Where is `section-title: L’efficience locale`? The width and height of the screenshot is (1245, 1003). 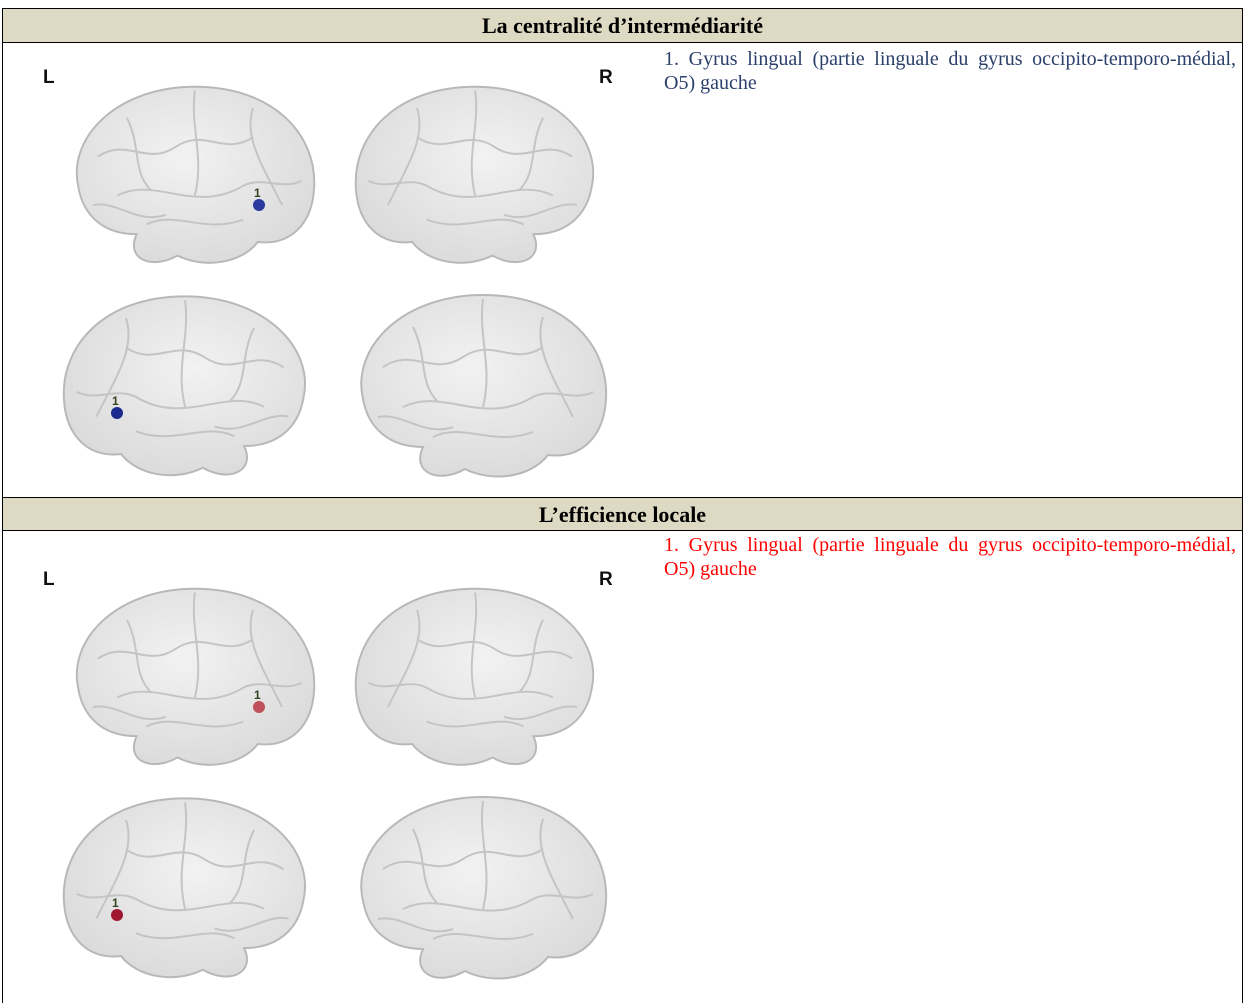
section-title: L’efficience locale is located at coordinates (622, 514).